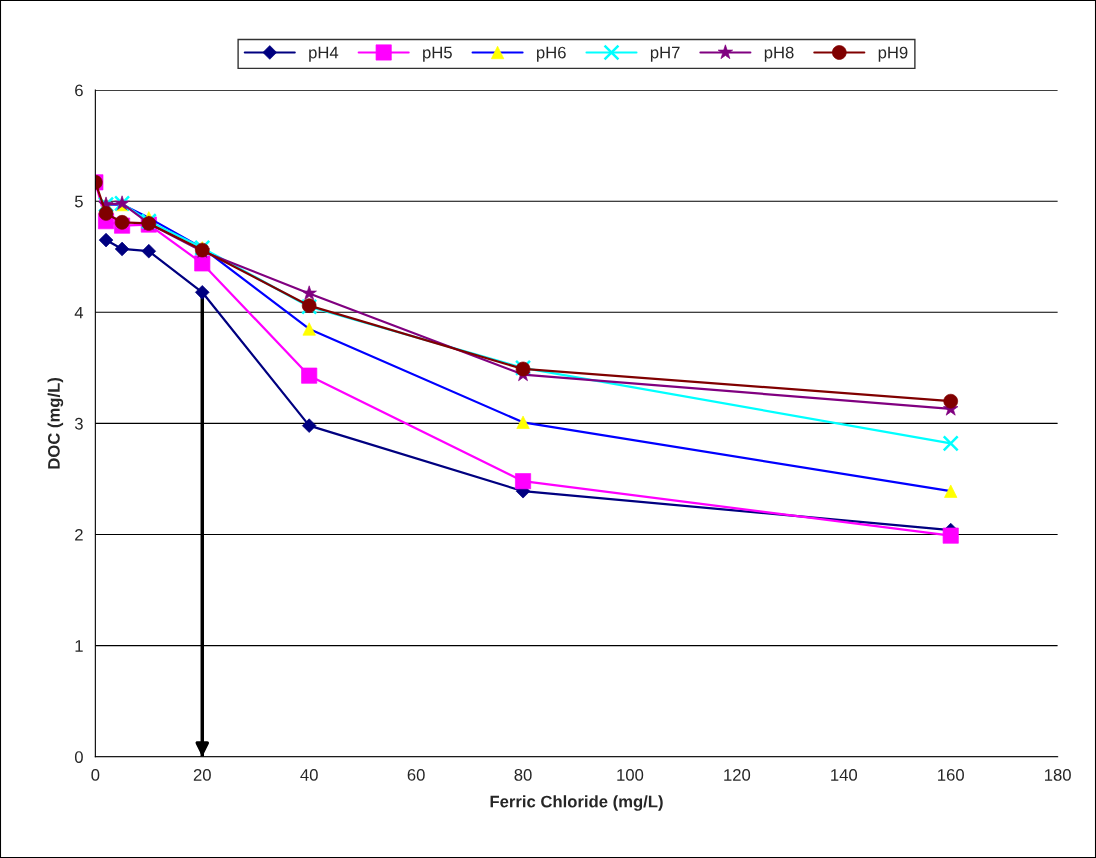 The width and height of the screenshot is (1096, 858). I want to click on x-axis-title: Ferric Chloride (mg/L), so click(576, 803).